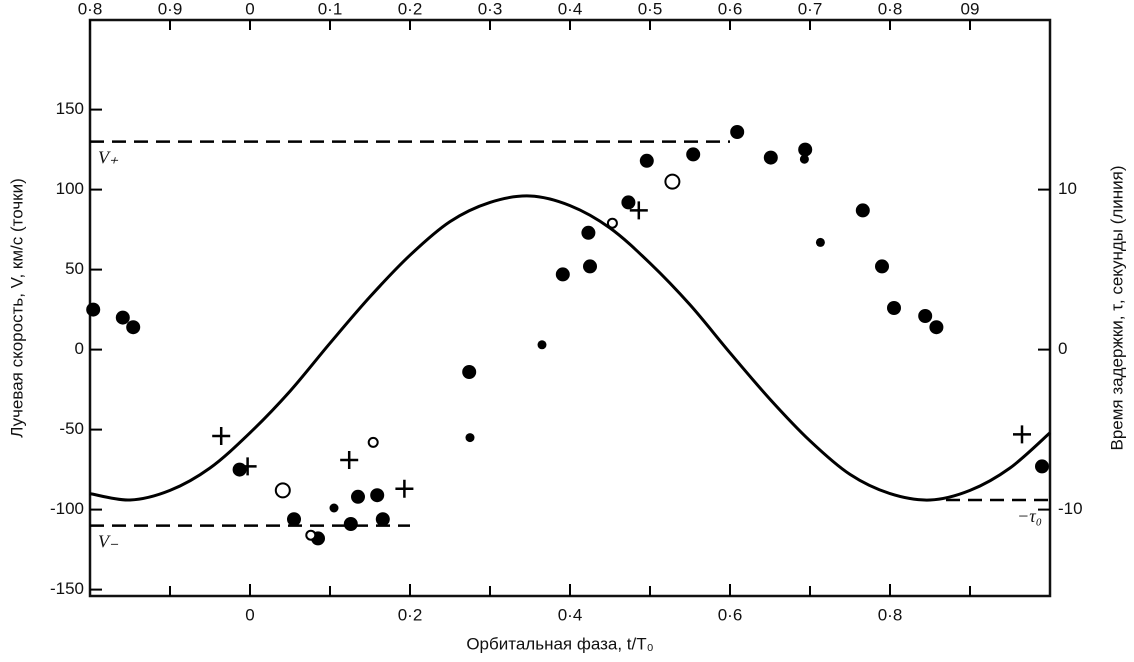  I want to click on y-tick-label: -150, so click(67, 588).